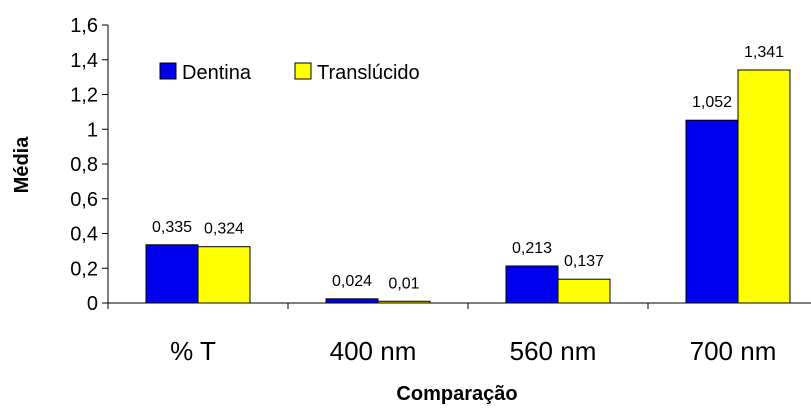 The width and height of the screenshot is (811, 409). I want to click on legend-label: Translúcido, so click(368, 73).